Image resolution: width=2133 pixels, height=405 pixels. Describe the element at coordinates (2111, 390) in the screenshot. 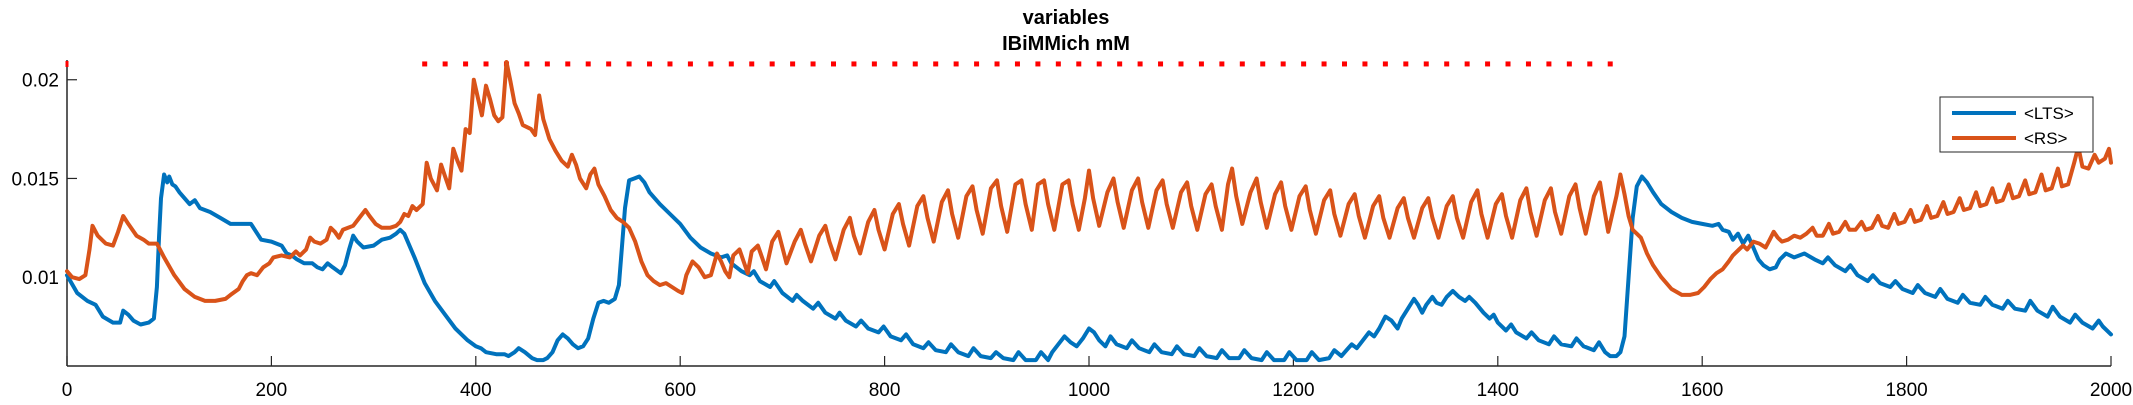

I see `x-tick-label: 2000` at that location.